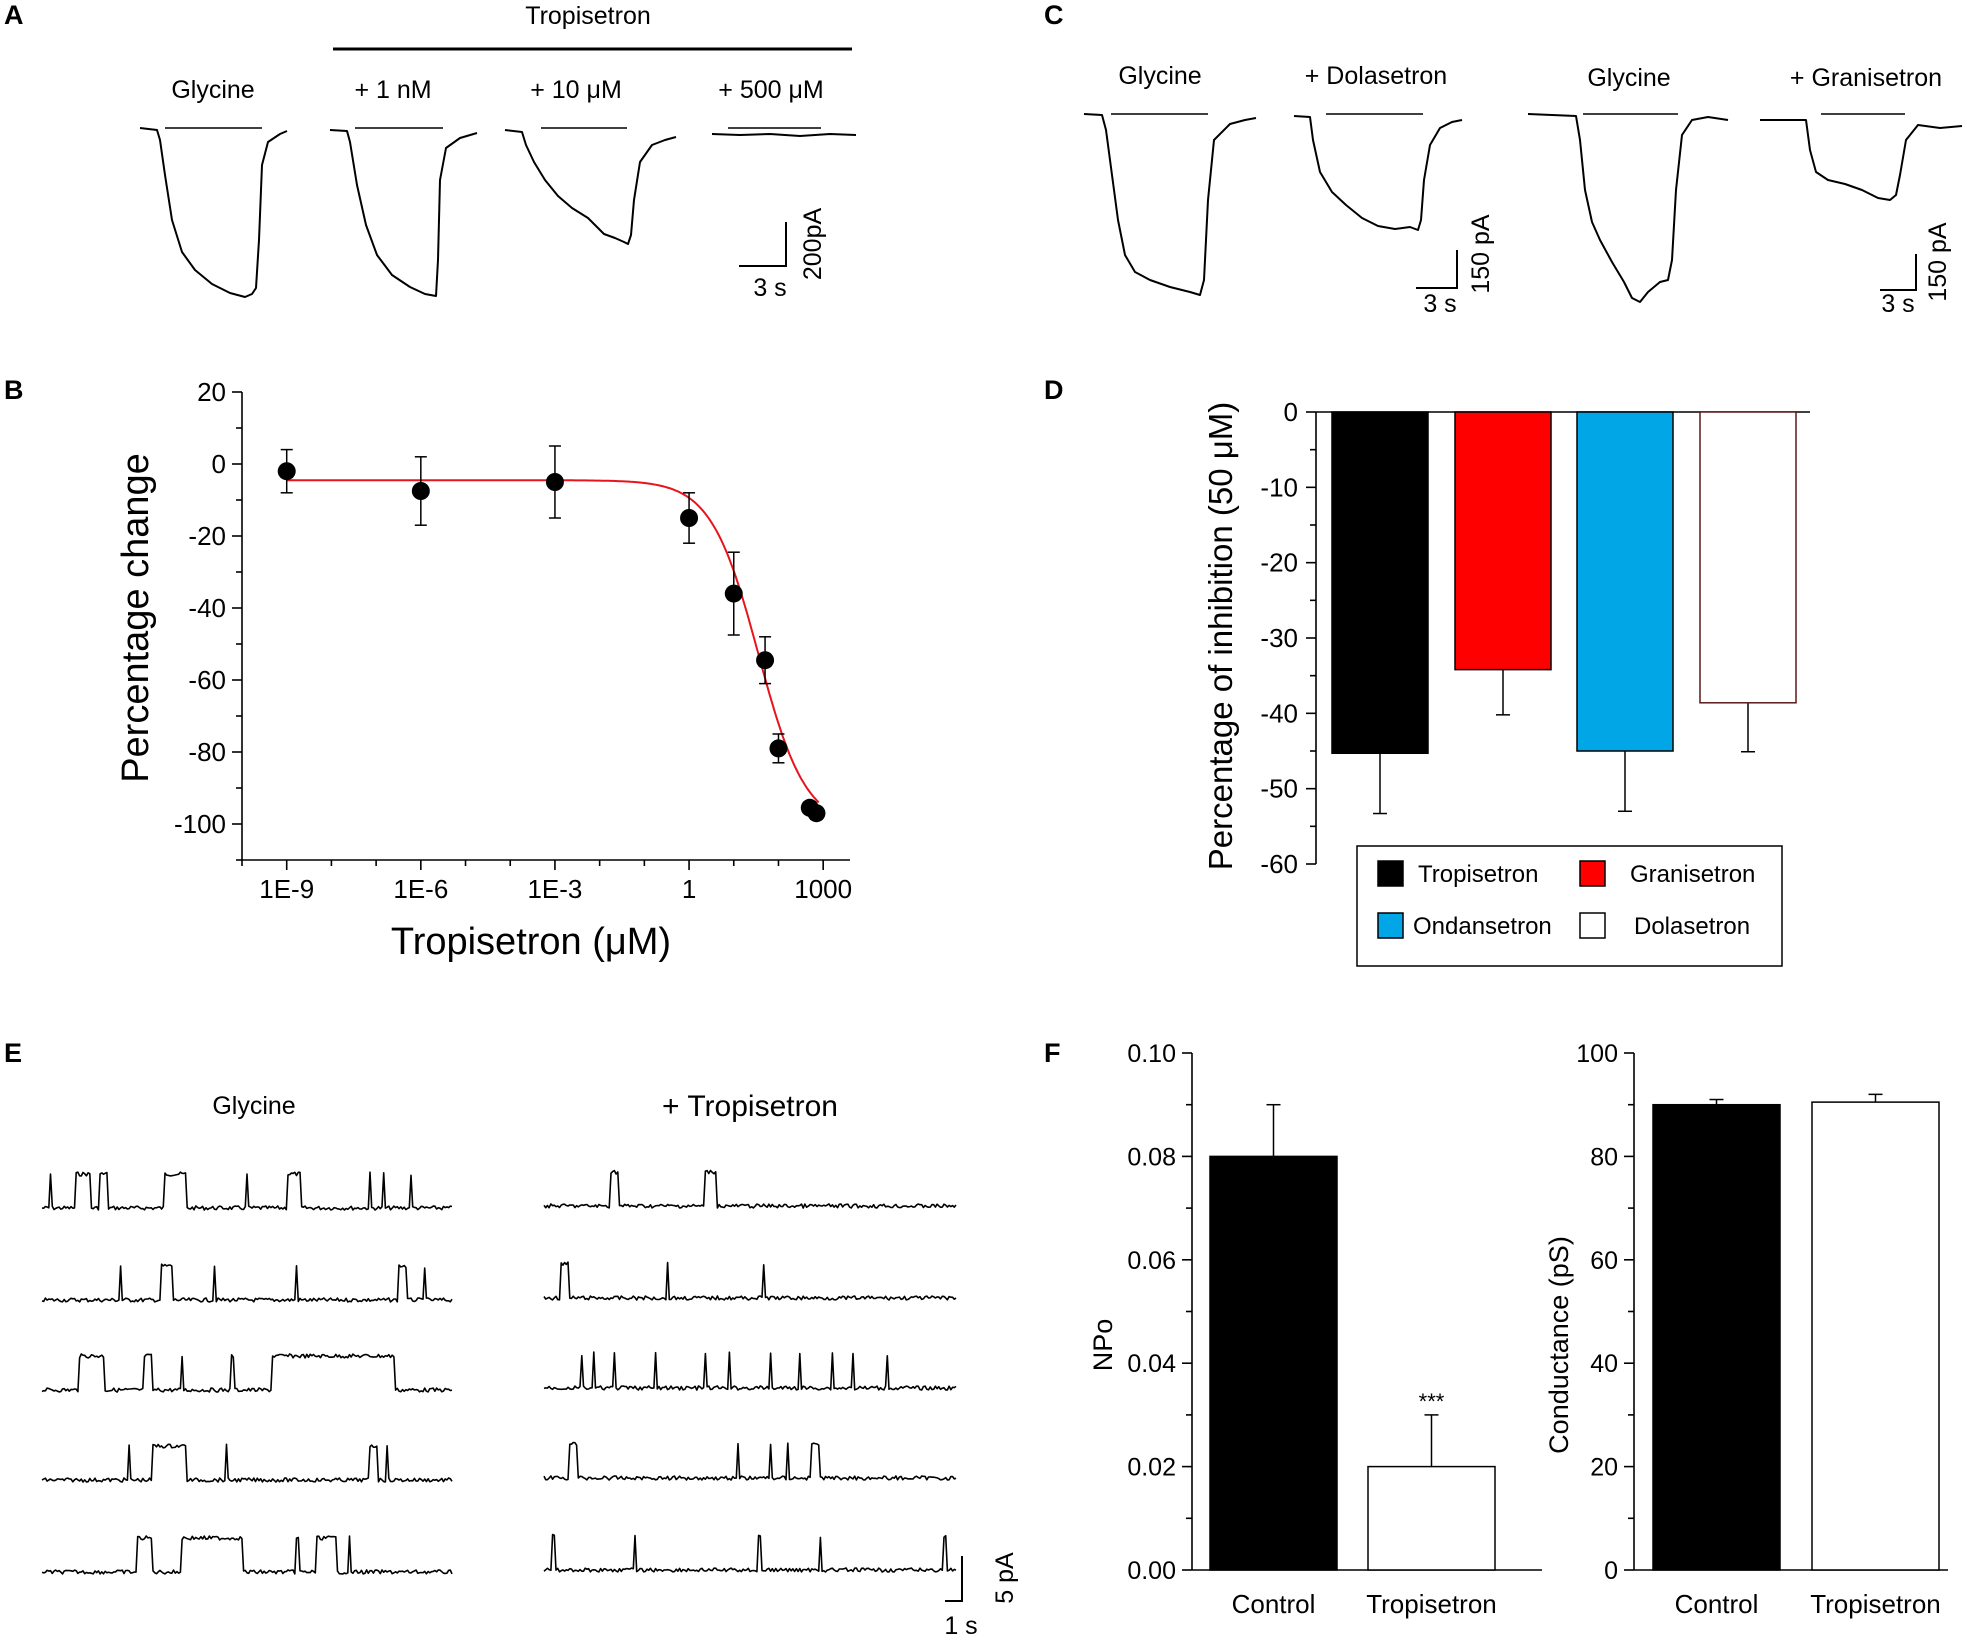 Image resolution: width=1967 pixels, height=1640 pixels. I want to click on legend-swatch-ondansetron, so click(1390, 925).